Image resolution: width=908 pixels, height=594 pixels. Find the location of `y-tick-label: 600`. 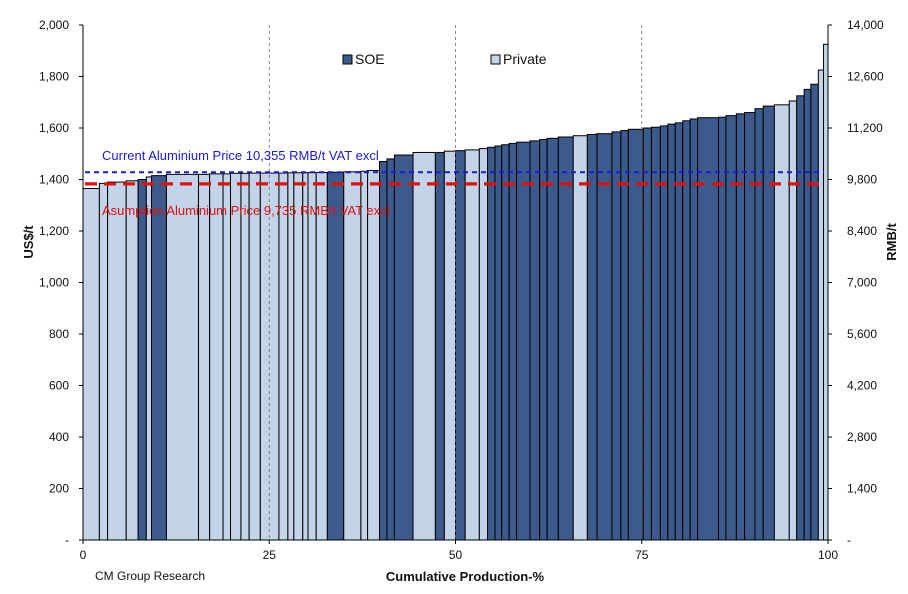

y-tick-label: 600 is located at coordinates (59, 386).